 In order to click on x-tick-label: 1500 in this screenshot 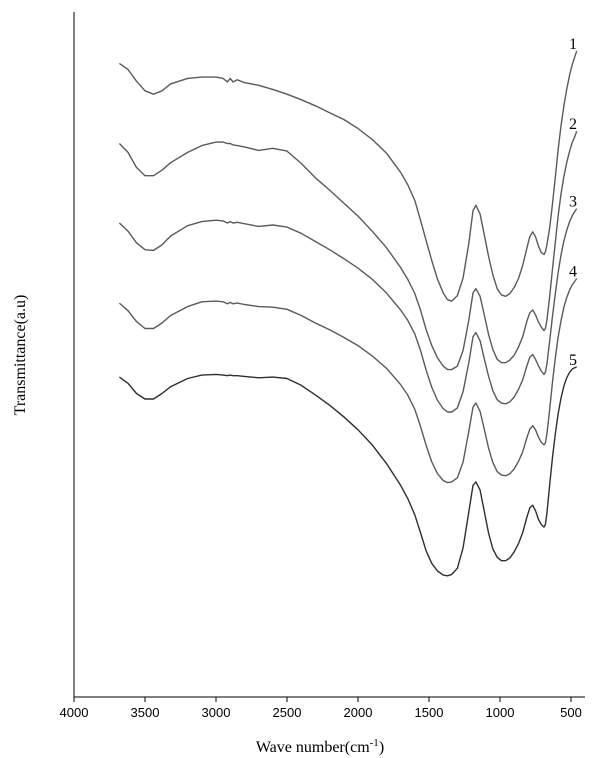, I will do `click(429, 712)`.